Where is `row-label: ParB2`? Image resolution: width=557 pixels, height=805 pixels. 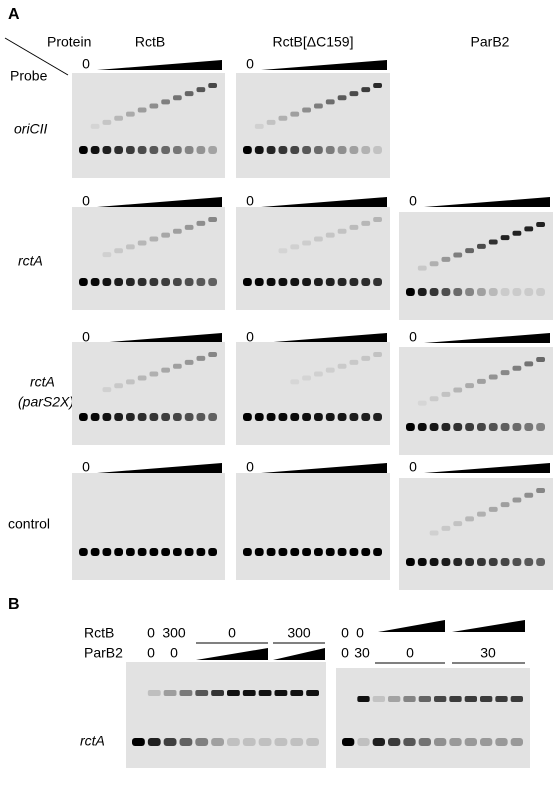
row-label: ParB2 is located at coordinates (103, 653).